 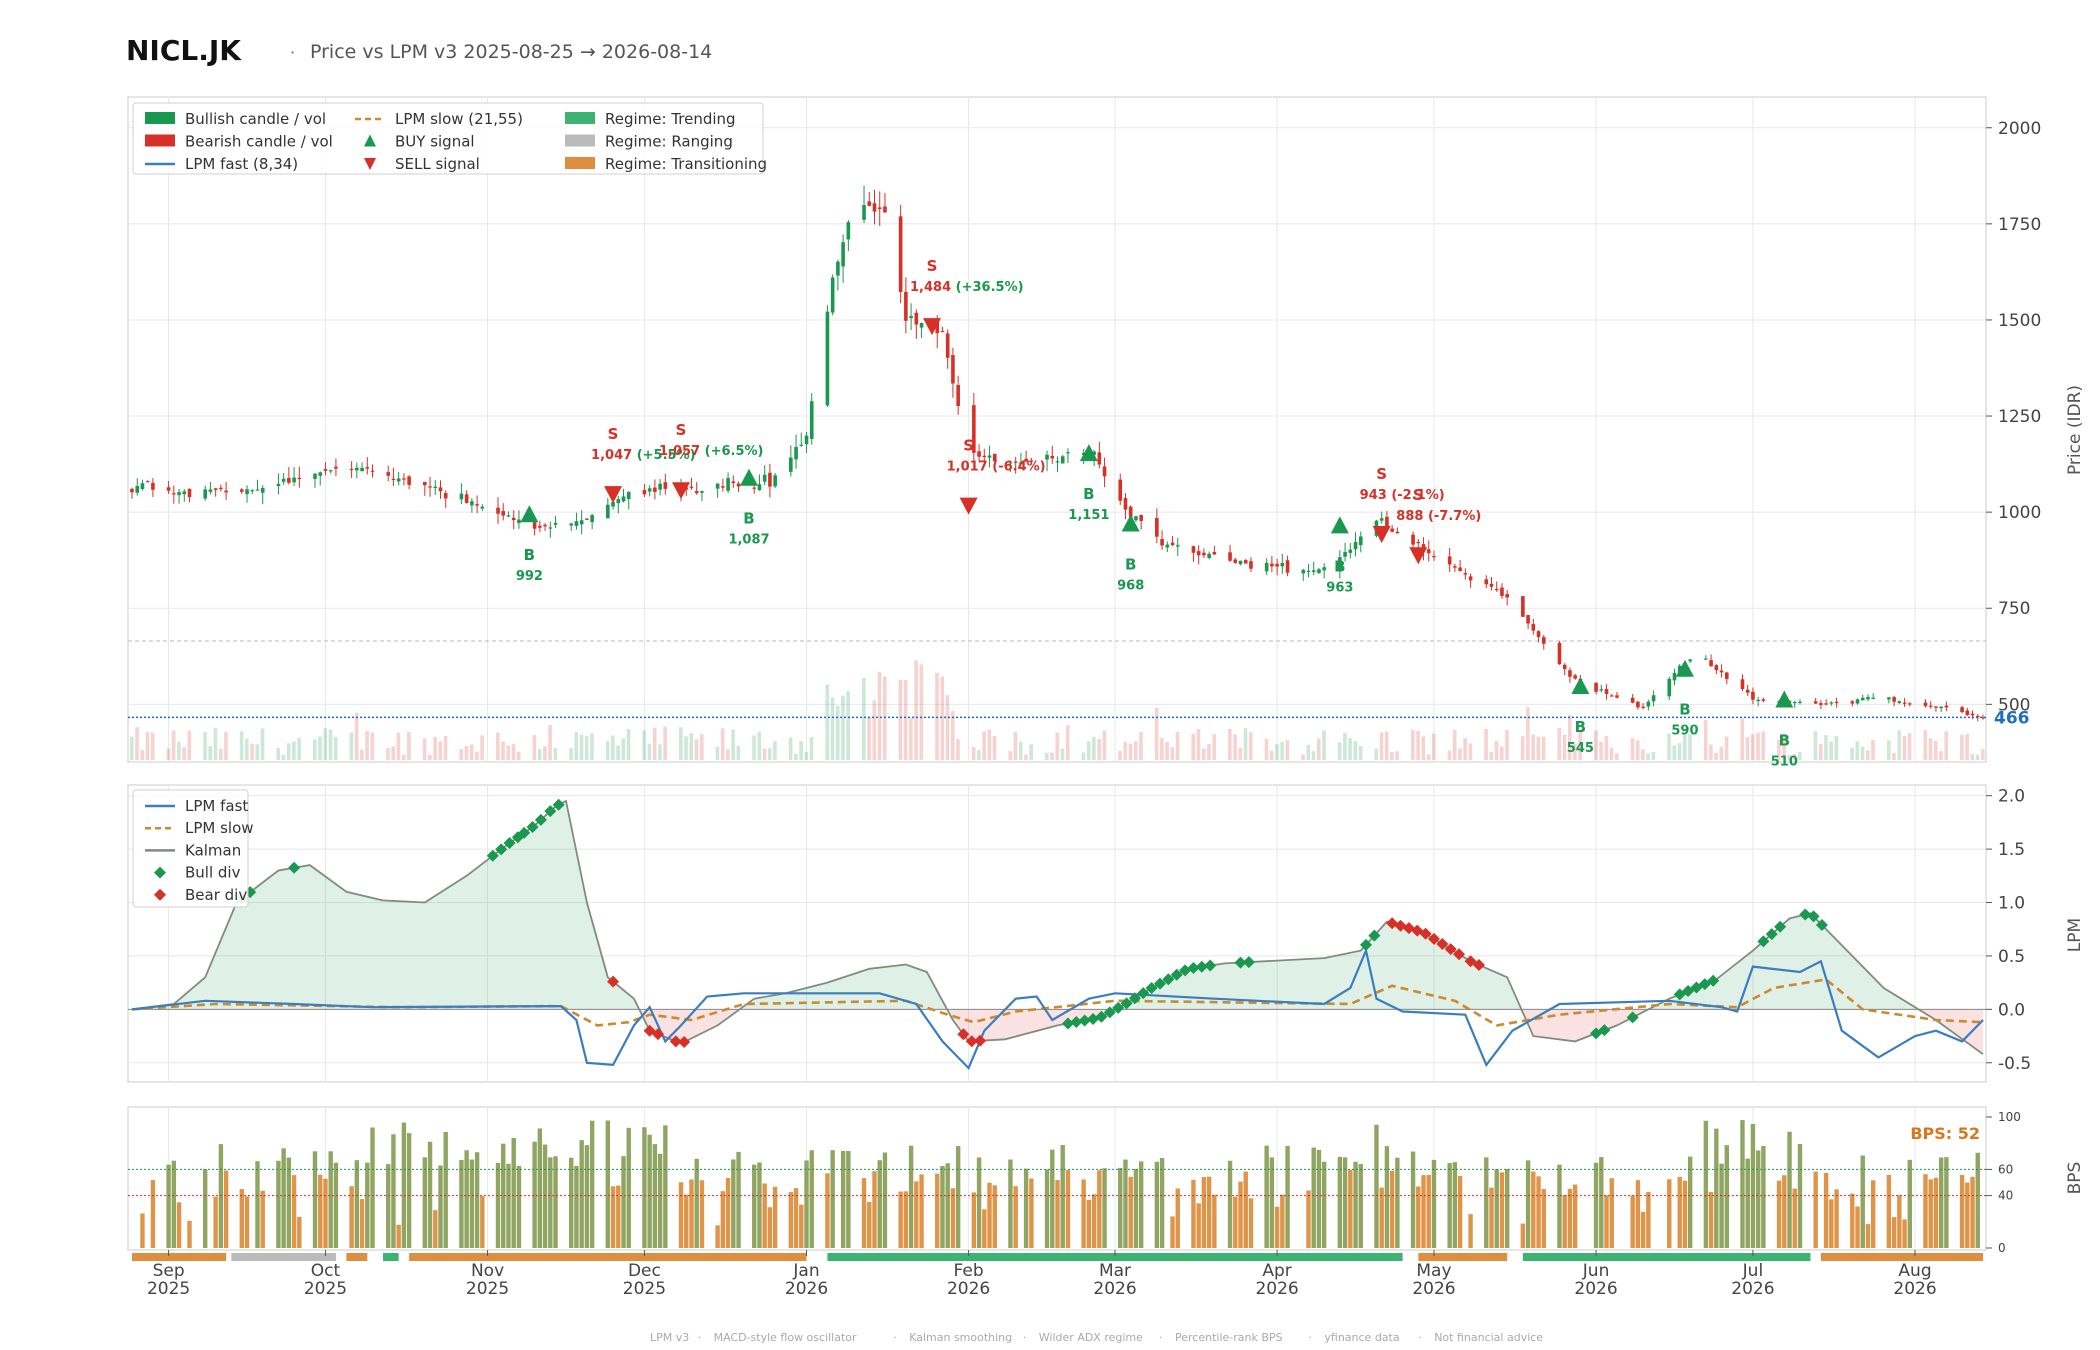 What do you see at coordinates (1684, 668) in the screenshot?
I see `buy-signal-marker` at bounding box center [1684, 668].